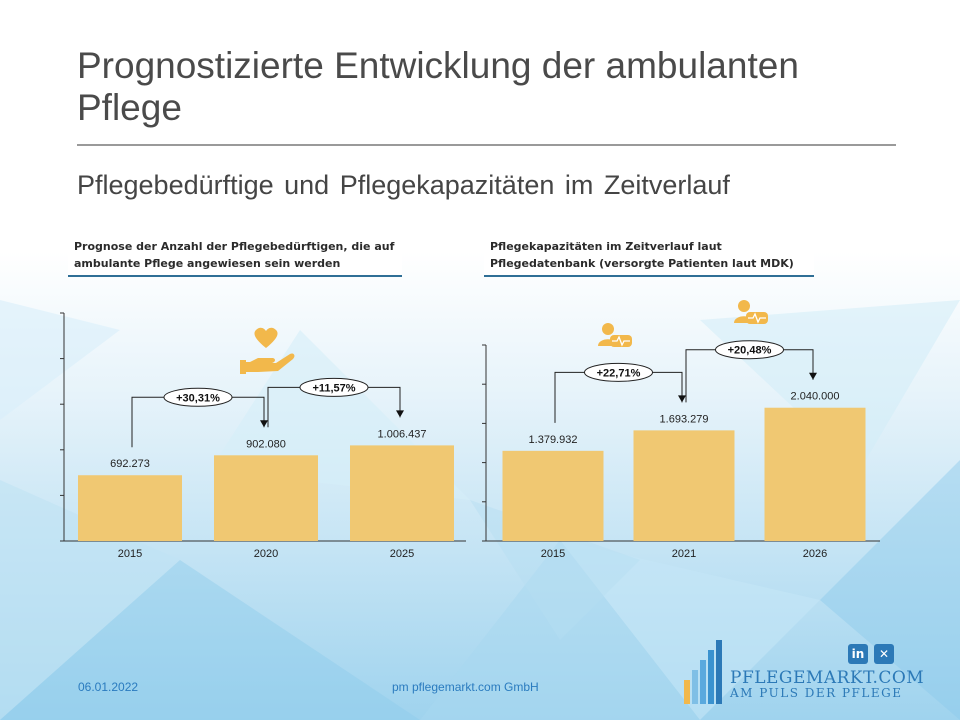  Describe the element at coordinates (815, 474) in the screenshot. I see `bar-2026` at that location.